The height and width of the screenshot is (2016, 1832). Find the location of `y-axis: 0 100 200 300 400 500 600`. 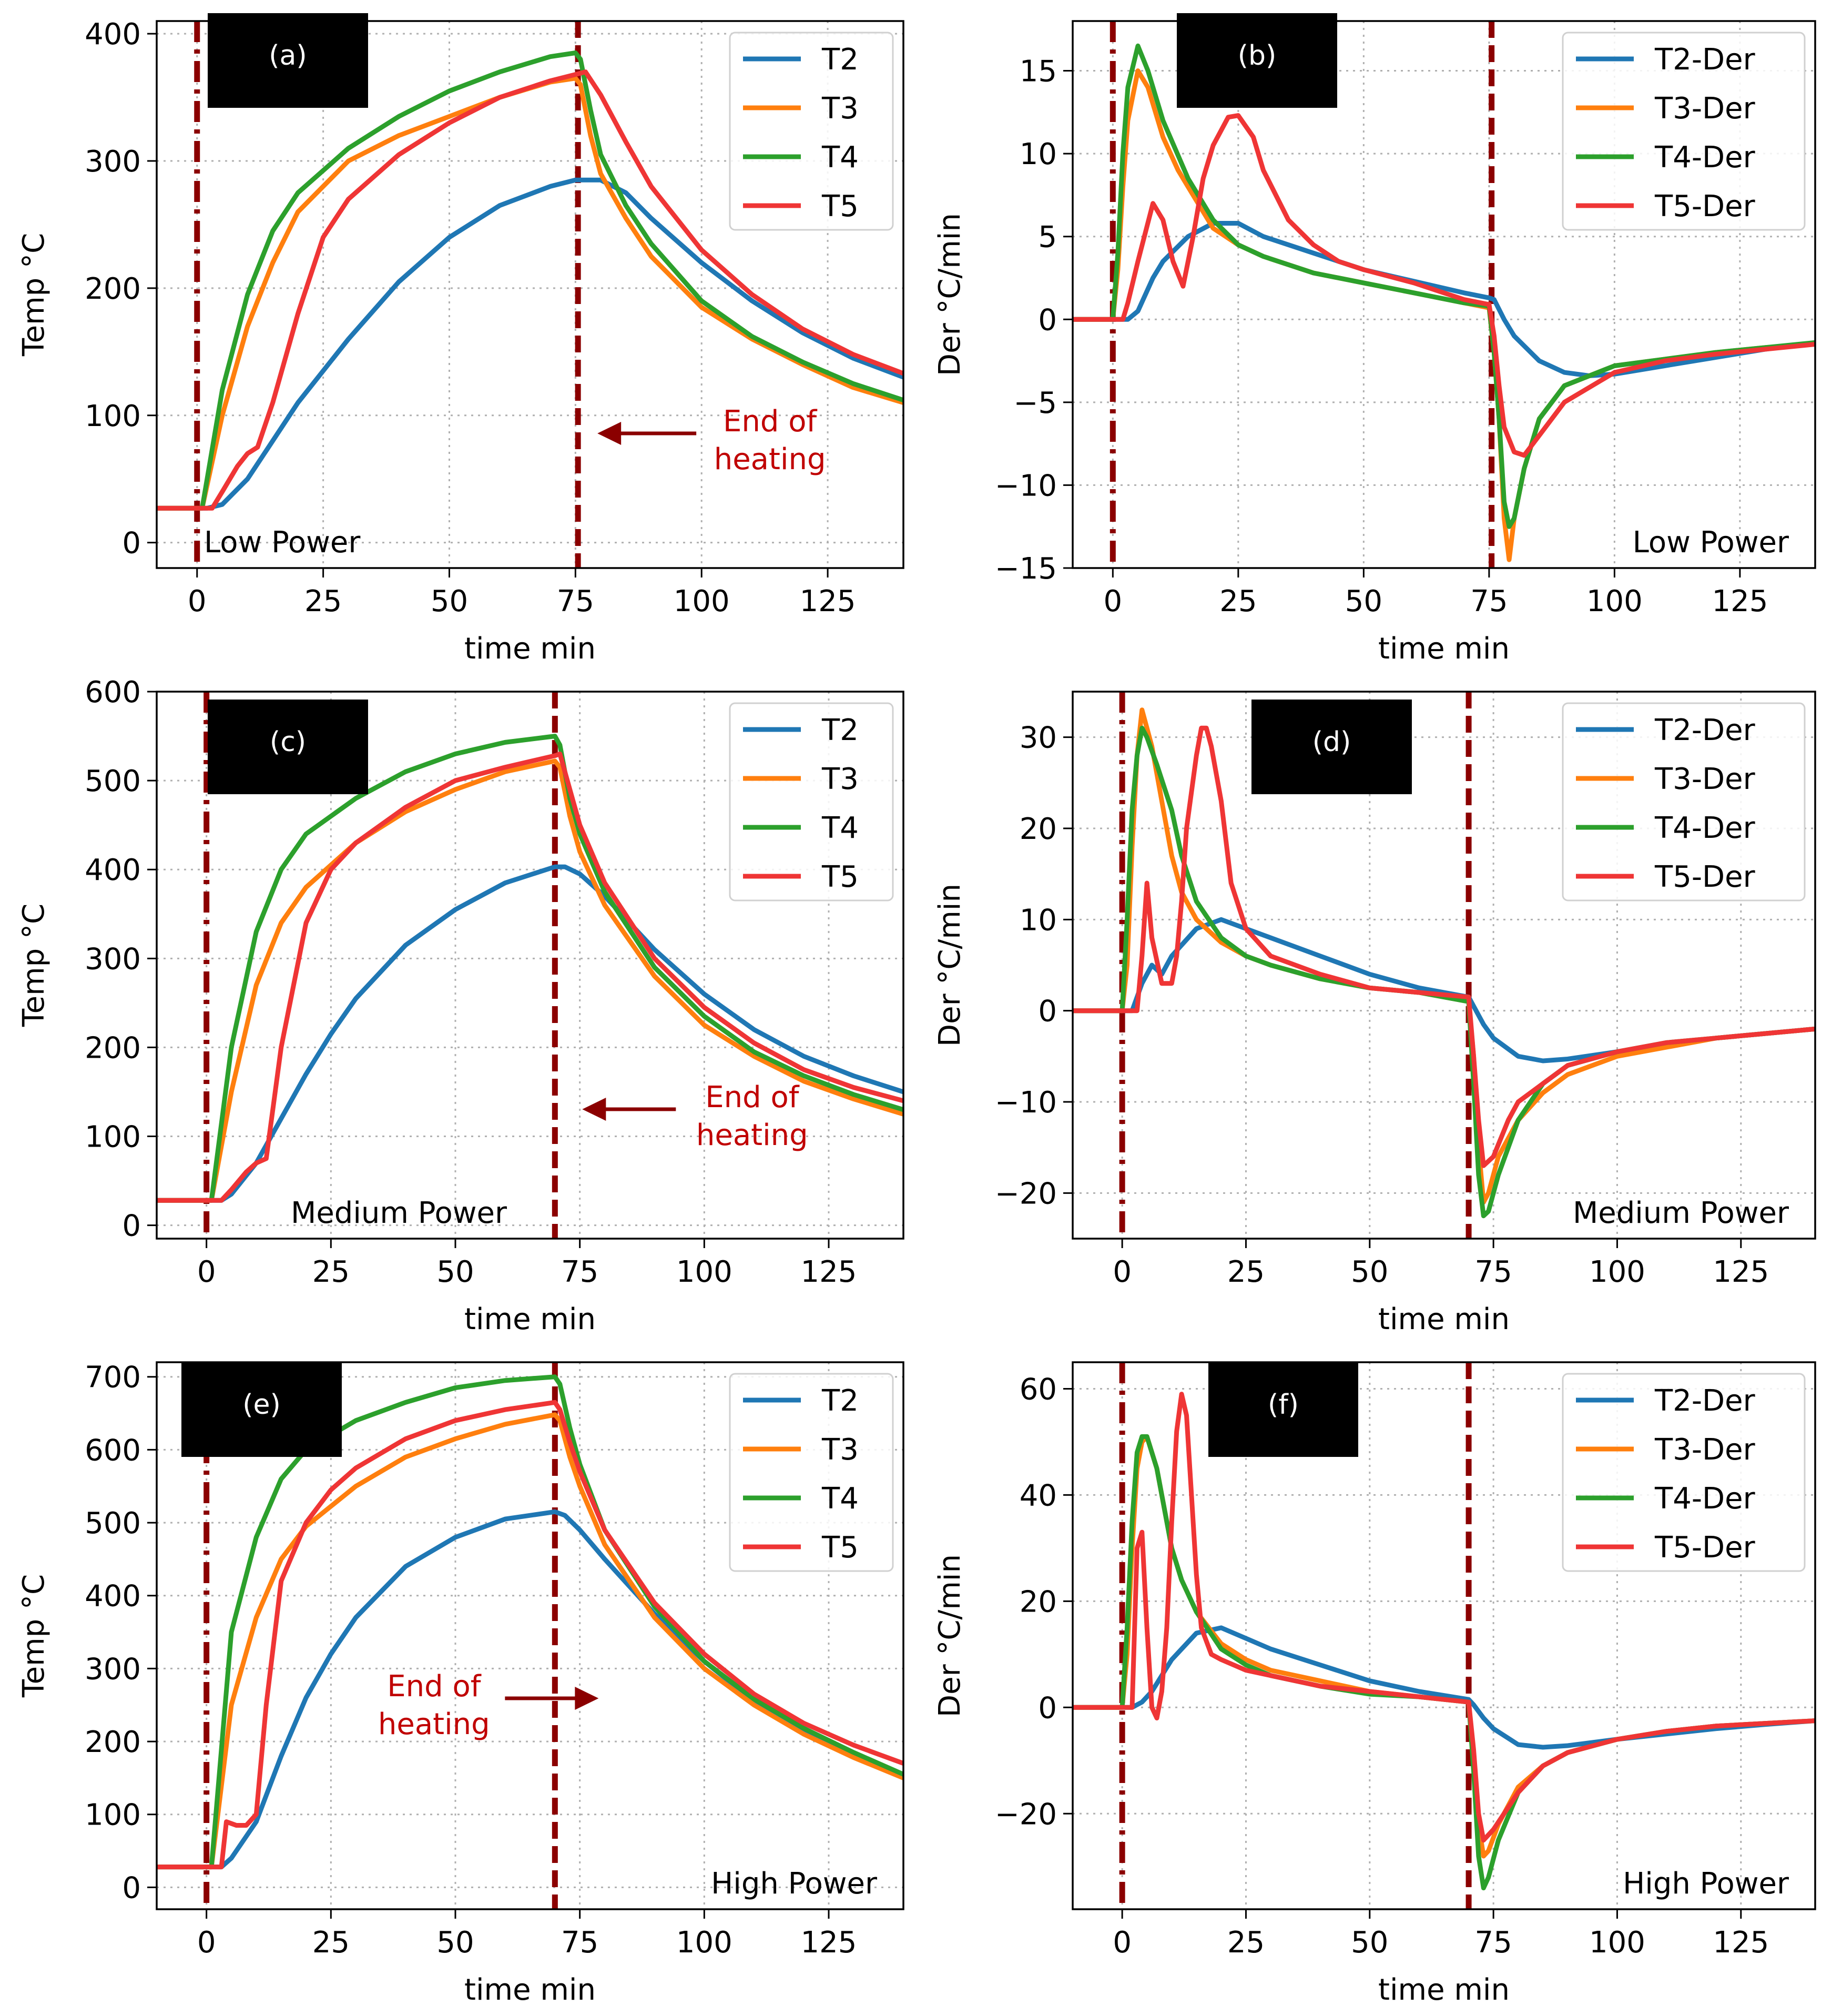

y-axis: 0 100 200 300 400 500 600 is located at coordinates (121, 959).